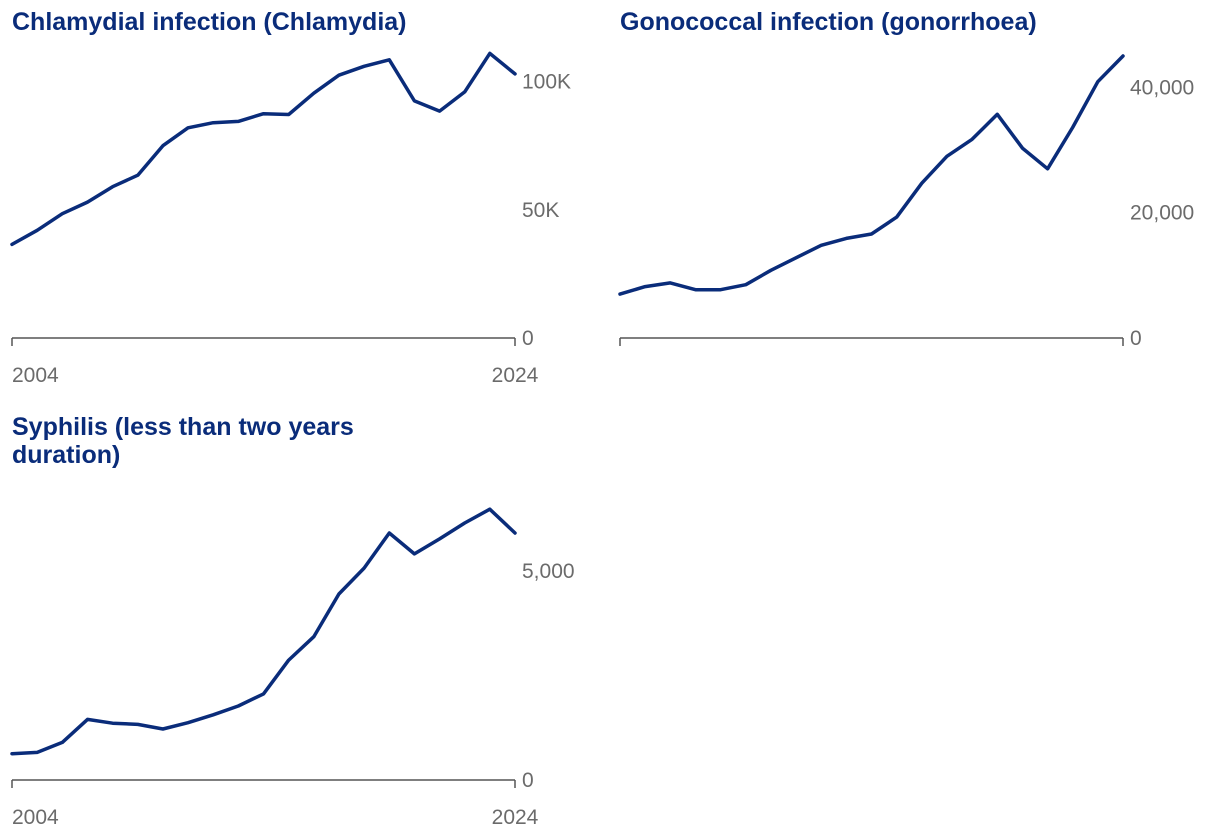 The height and width of the screenshot is (836, 1220). Describe the element at coordinates (540, 210) in the screenshot. I see `y-tick-label: 50K` at that location.